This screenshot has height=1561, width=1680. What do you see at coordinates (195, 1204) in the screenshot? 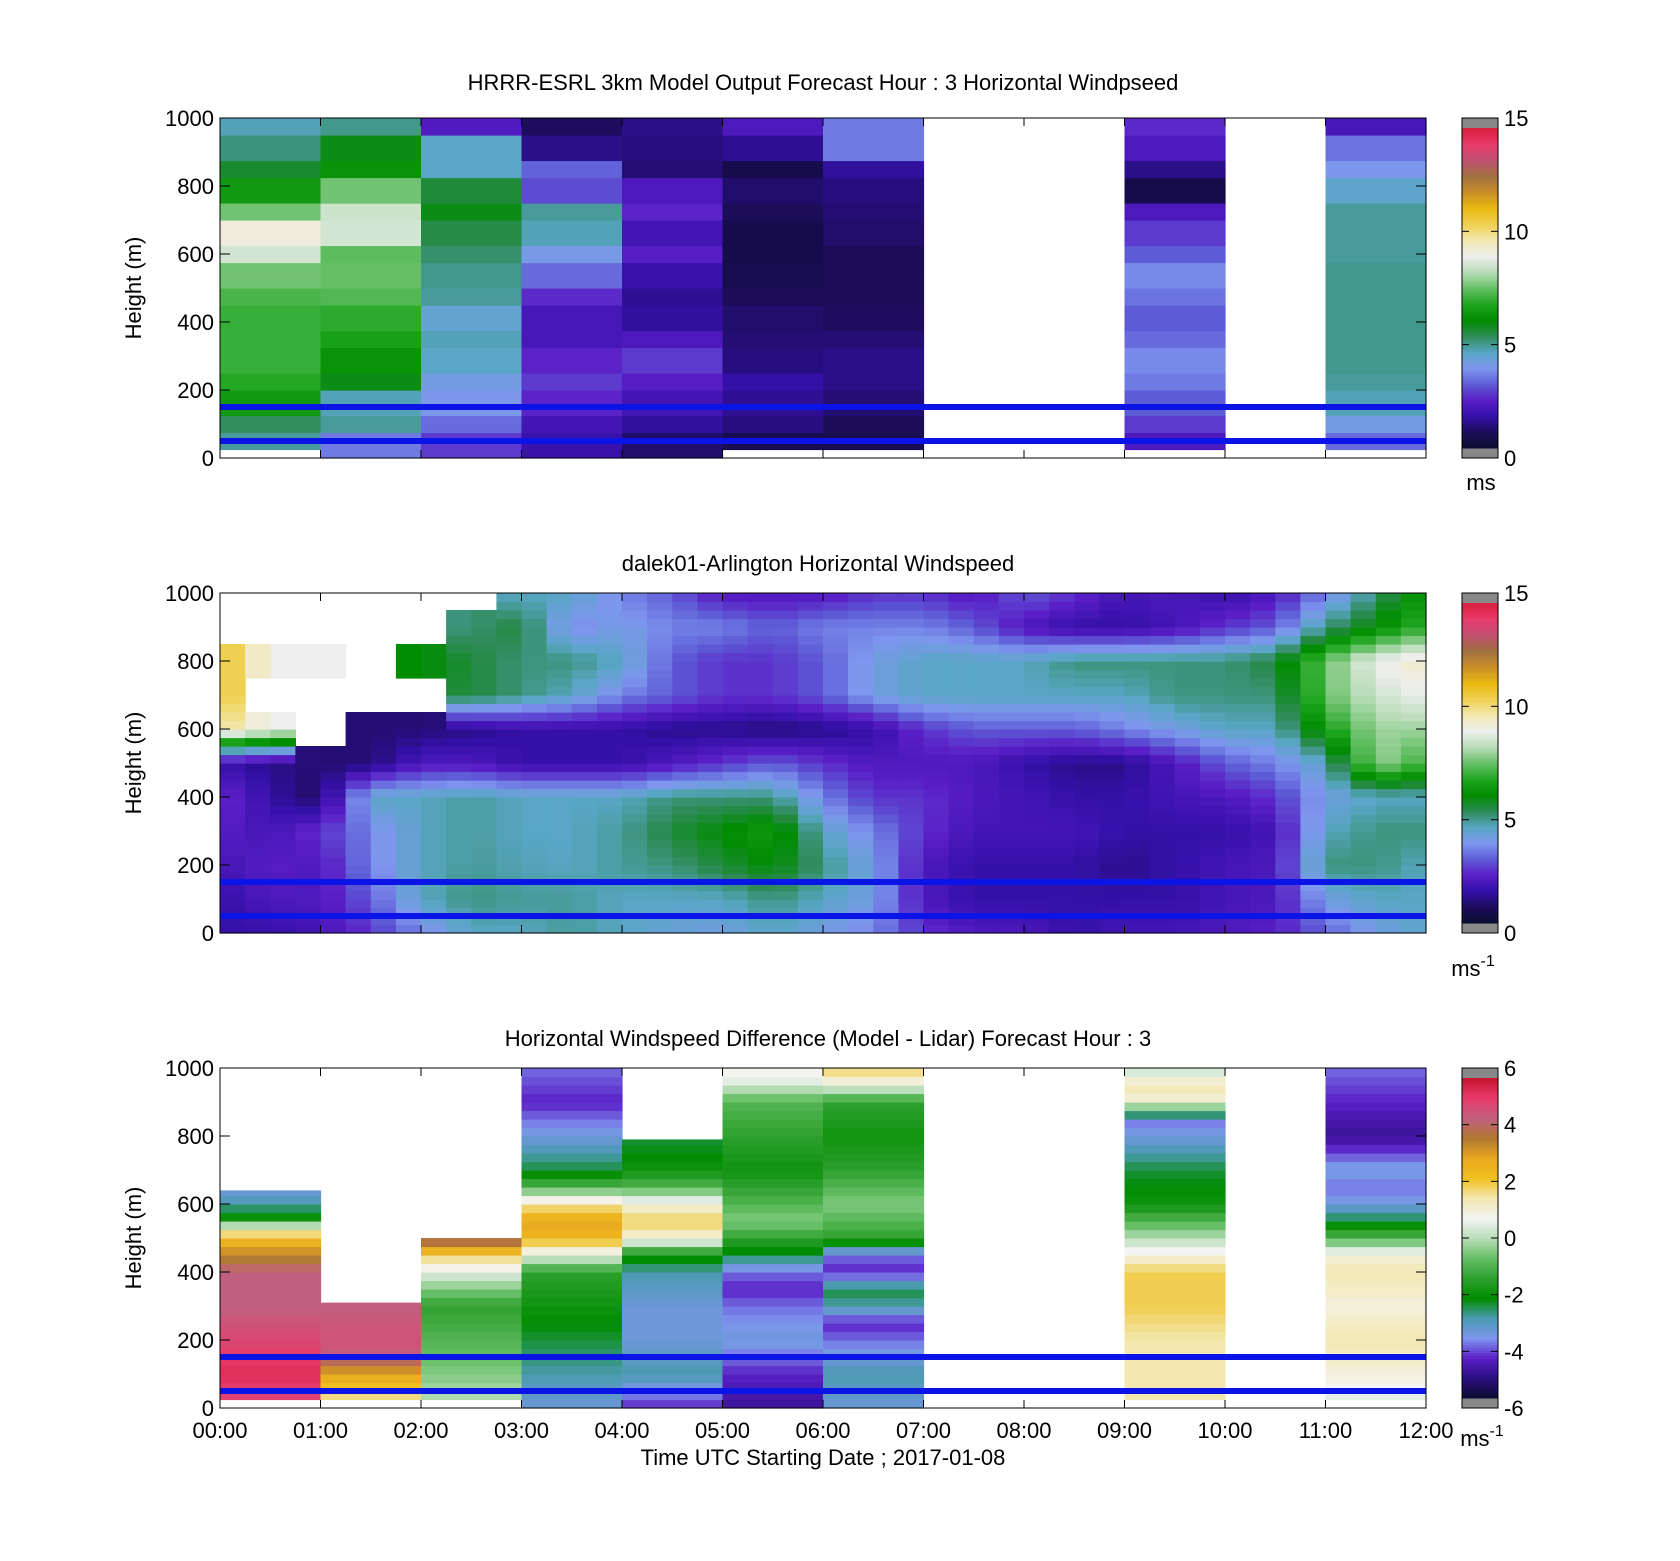
I see `difference-y-tick-label: 600` at bounding box center [195, 1204].